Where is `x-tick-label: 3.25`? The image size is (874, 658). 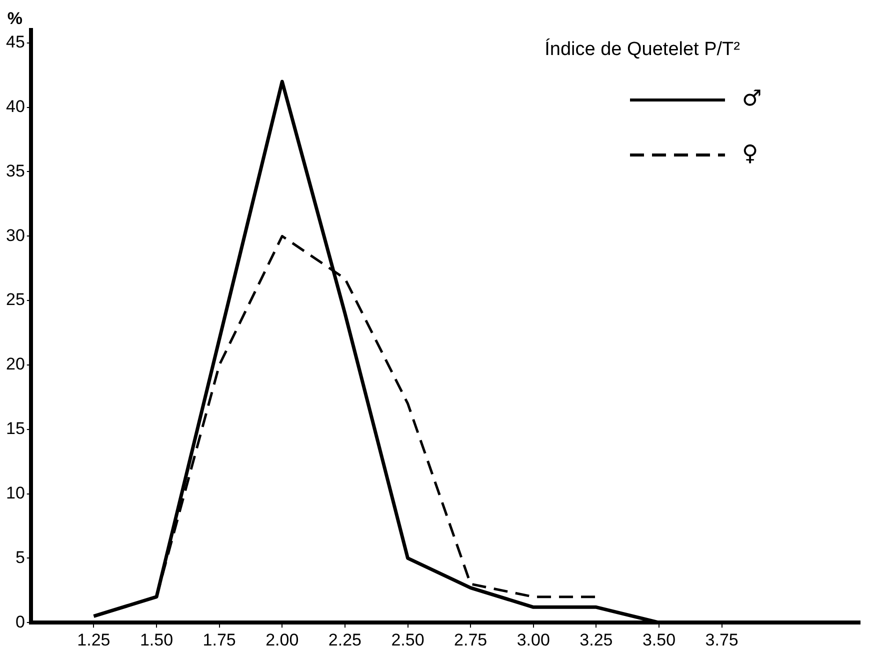 x-tick-label: 3.25 is located at coordinates (596, 640).